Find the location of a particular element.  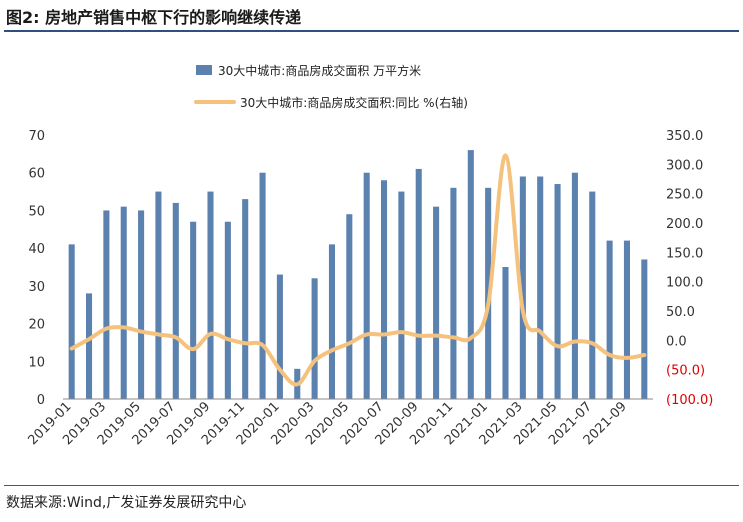

y-right-tick: 100.0 is located at coordinates (684, 283).